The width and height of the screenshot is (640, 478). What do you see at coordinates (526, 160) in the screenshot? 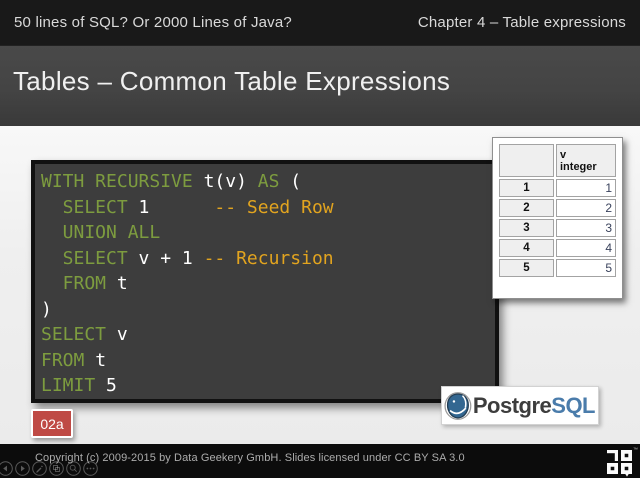
I see `row-number-header` at bounding box center [526, 160].